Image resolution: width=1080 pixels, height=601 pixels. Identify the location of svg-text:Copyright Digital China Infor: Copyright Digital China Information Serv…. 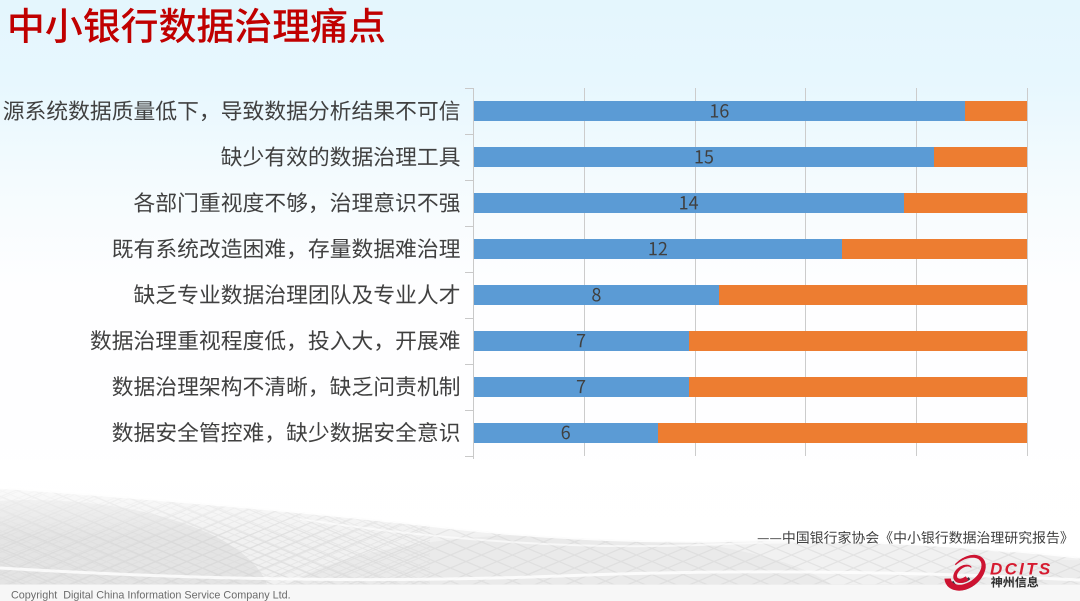
(151, 595).